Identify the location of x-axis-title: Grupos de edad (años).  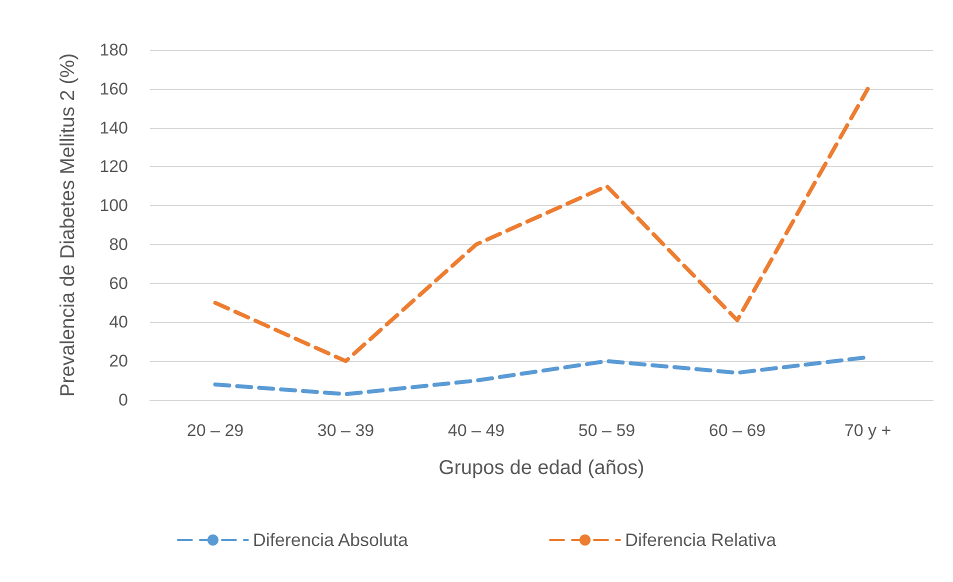
(541, 468).